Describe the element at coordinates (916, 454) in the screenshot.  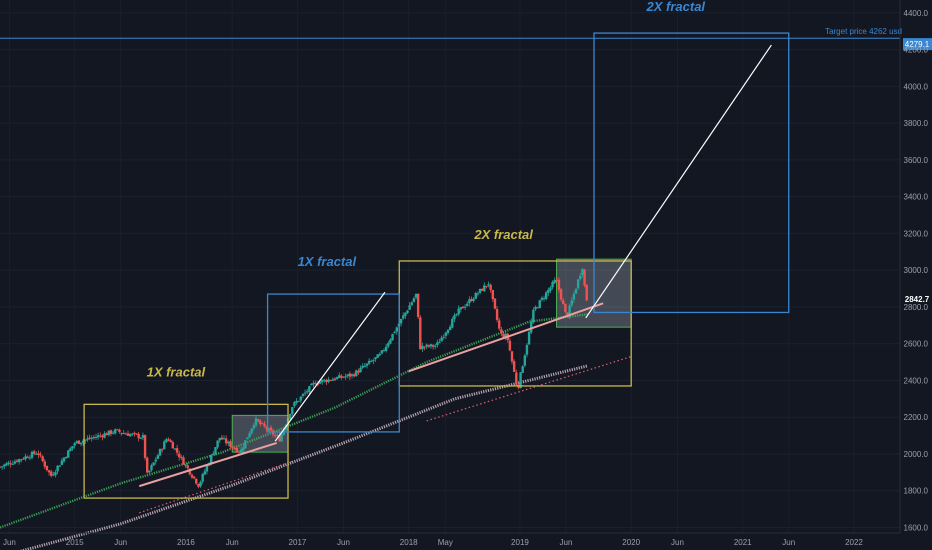
I see `y-tick-label: 2000.0` at that location.